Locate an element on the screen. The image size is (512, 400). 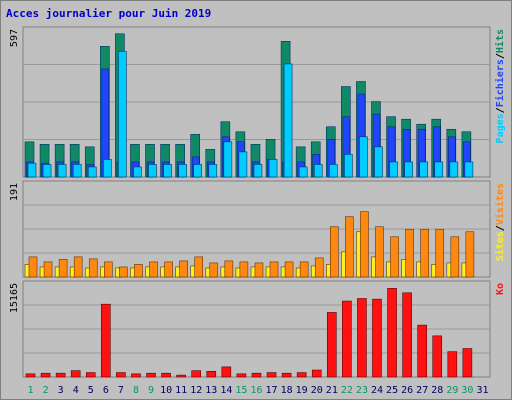
x-tick-label: 11 is located at coordinates (181, 390).